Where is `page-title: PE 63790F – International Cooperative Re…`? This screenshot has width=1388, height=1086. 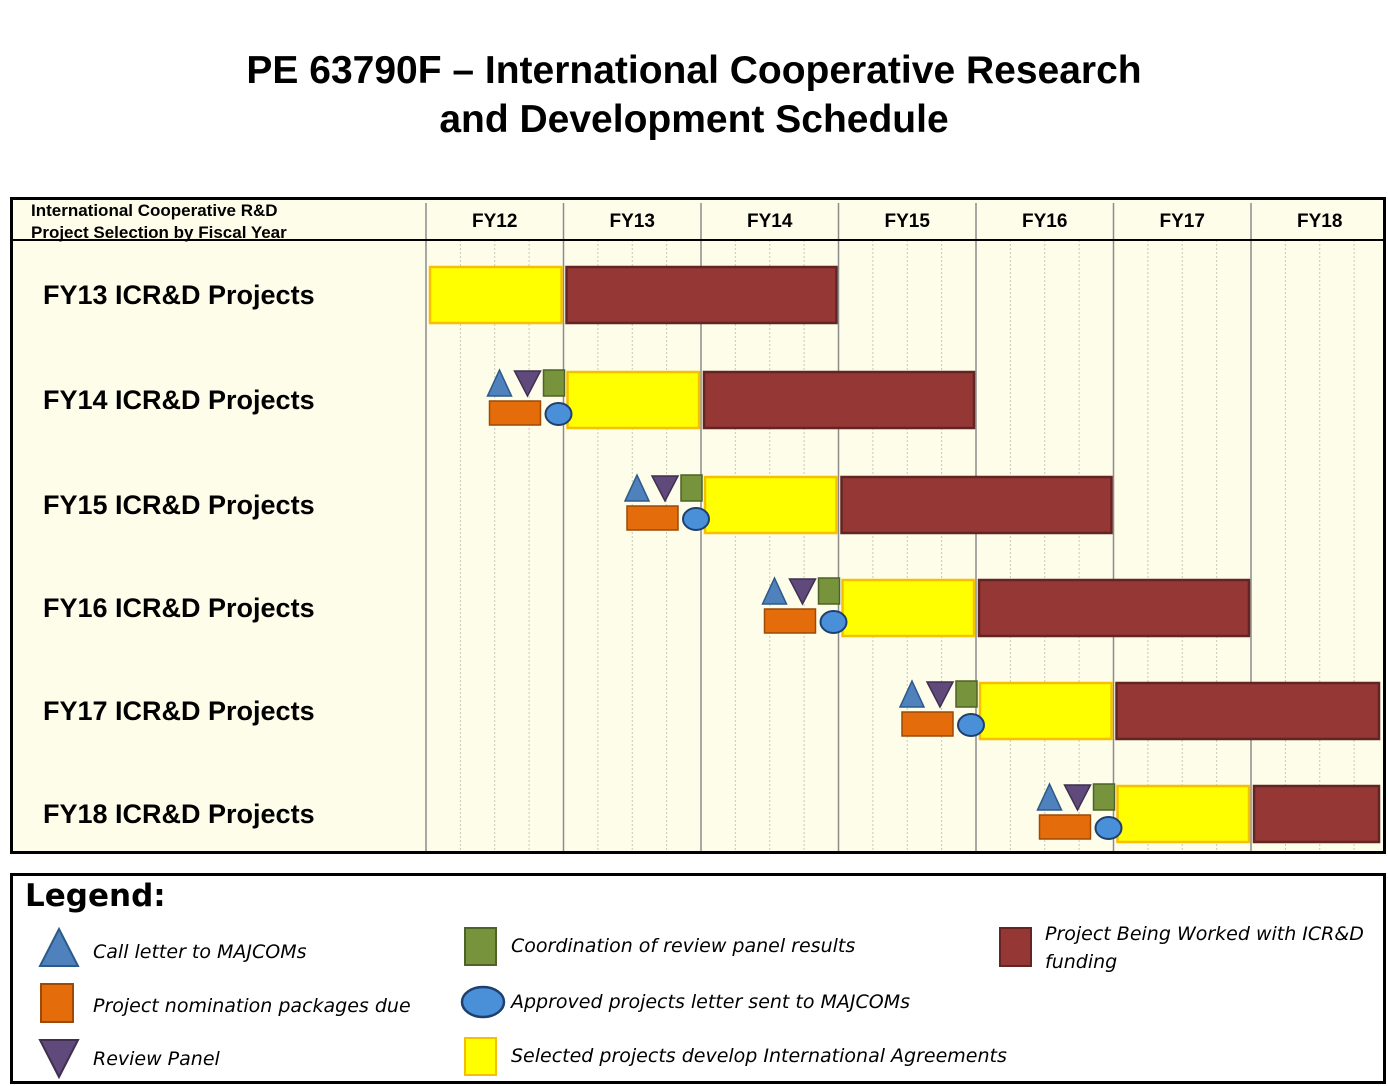
page-title: PE 63790F – International Cooperative Re… is located at coordinates (694, 95).